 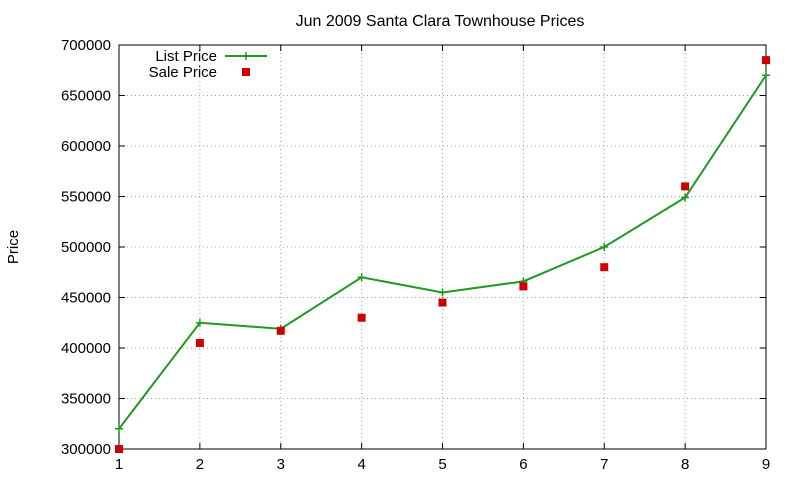 I want to click on x-tick-label: 7, so click(x=604, y=464).